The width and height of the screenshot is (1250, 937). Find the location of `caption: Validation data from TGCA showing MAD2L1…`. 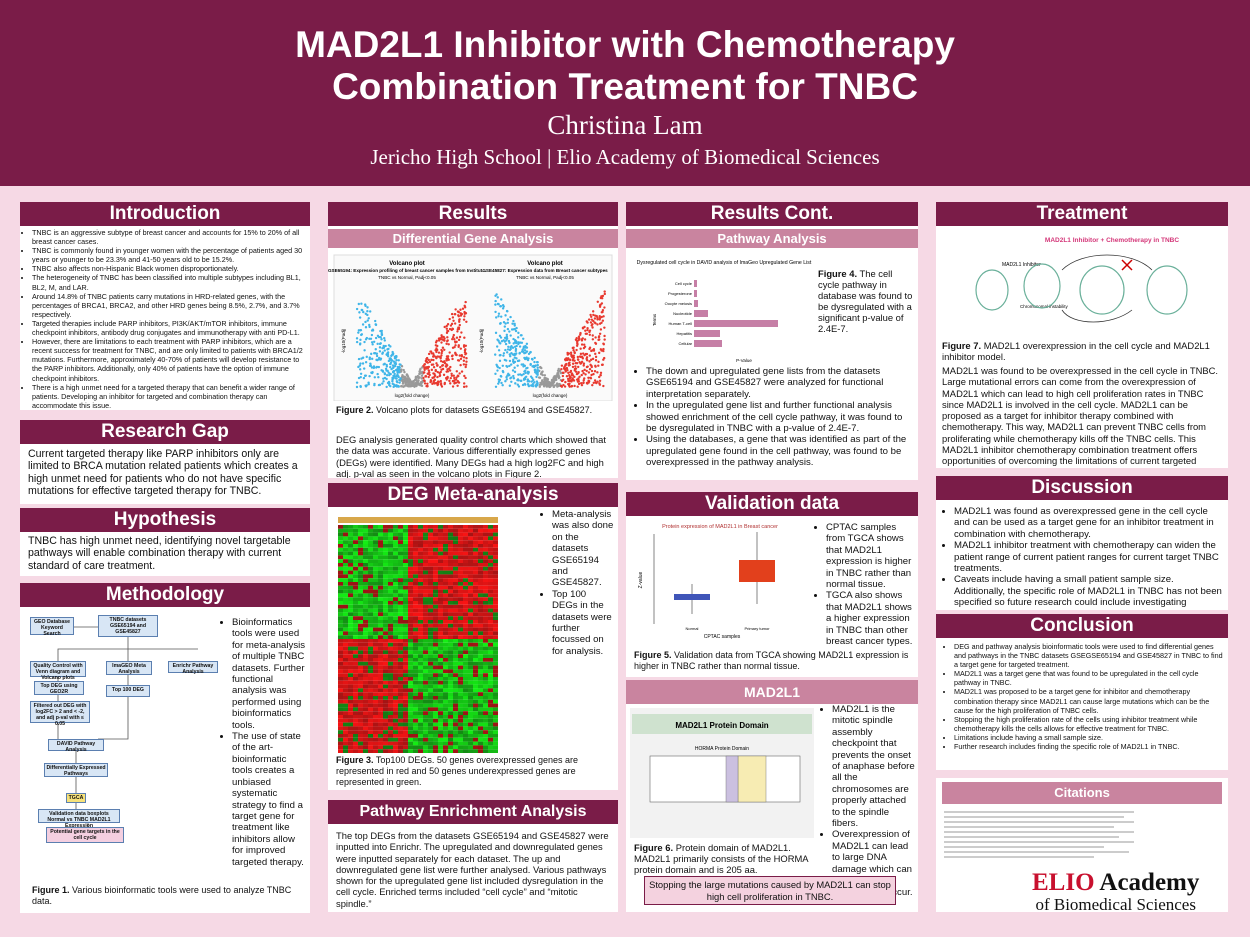

caption: Validation data from TGCA showing MAD2L1… is located at coordinates (771, 660).